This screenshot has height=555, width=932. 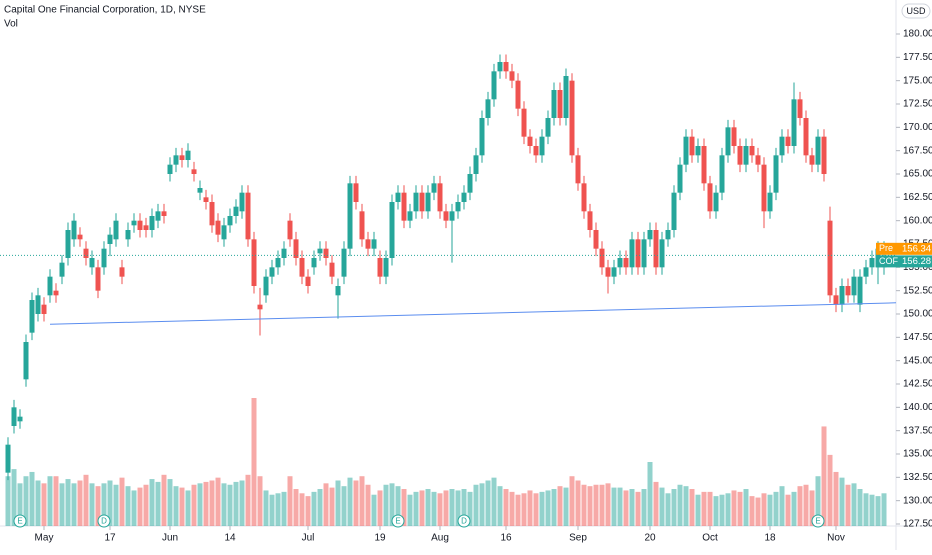 What do you see at coordinates (917, 407) in the screenshot?
I see `y-tick-label: 140.00` at bounding box center [917, 407].